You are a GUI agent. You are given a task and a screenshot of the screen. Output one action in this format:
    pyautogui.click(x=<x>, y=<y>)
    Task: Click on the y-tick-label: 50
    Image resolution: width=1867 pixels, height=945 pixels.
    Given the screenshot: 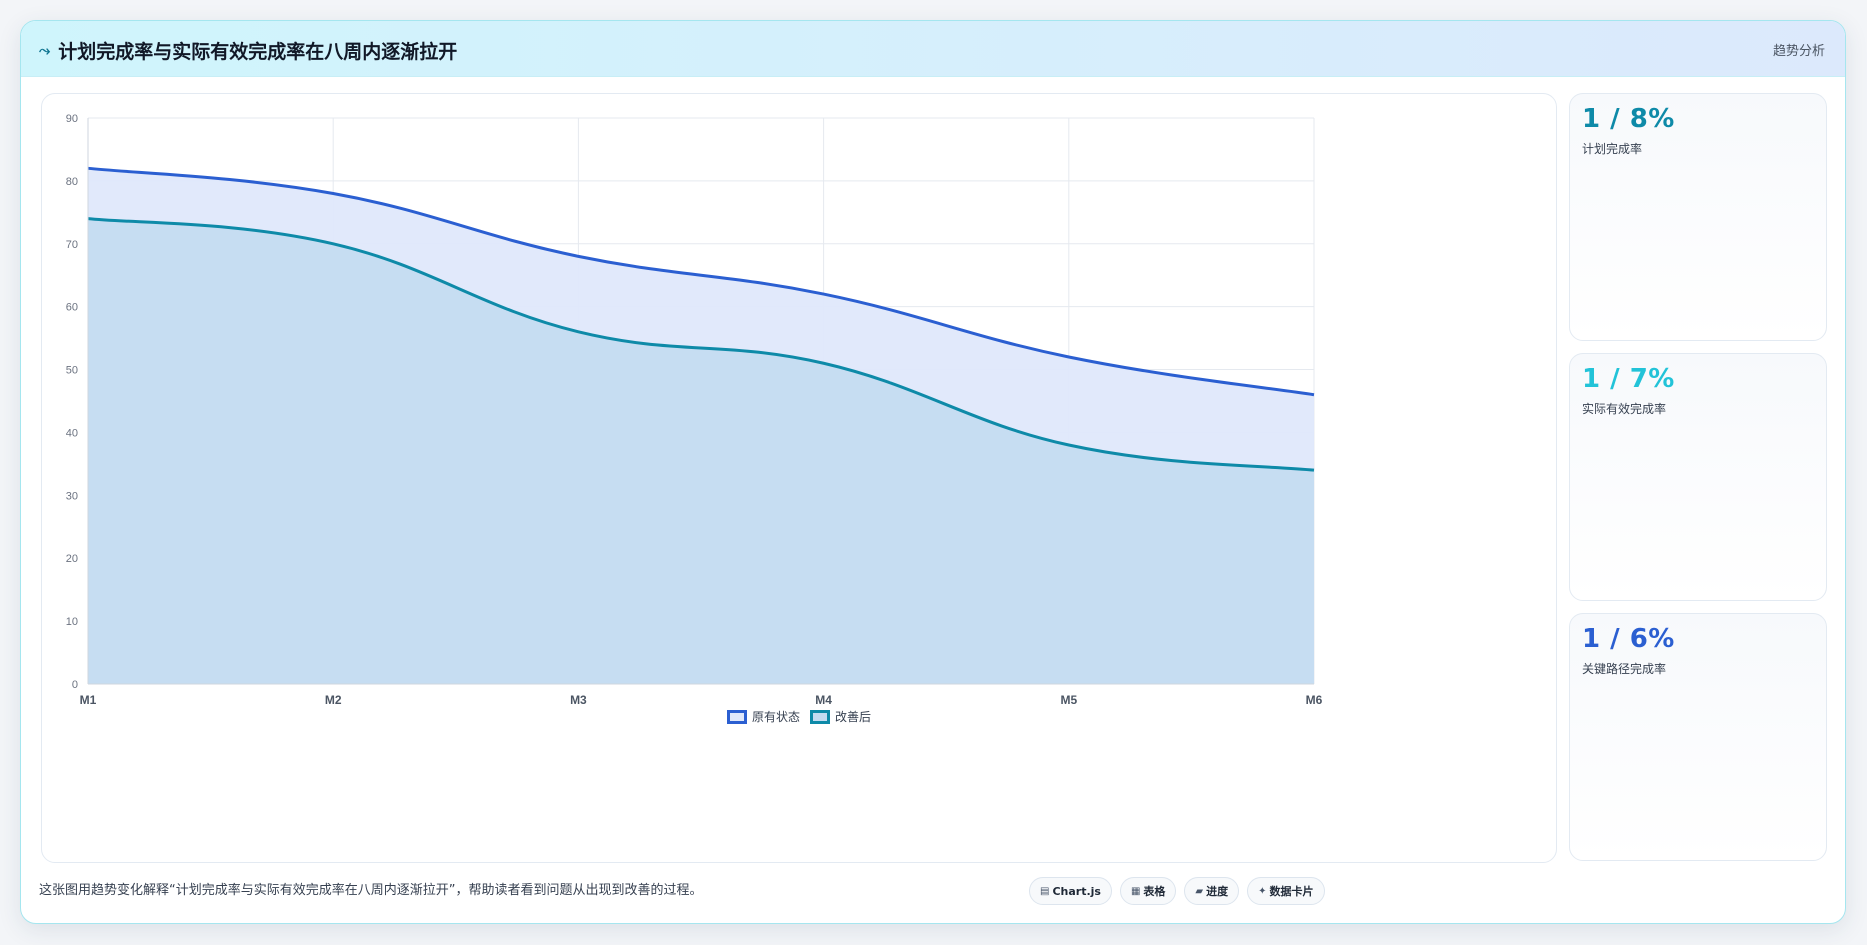 What is the action you would take?
    pyautogui.click(x=72, y=371)
    